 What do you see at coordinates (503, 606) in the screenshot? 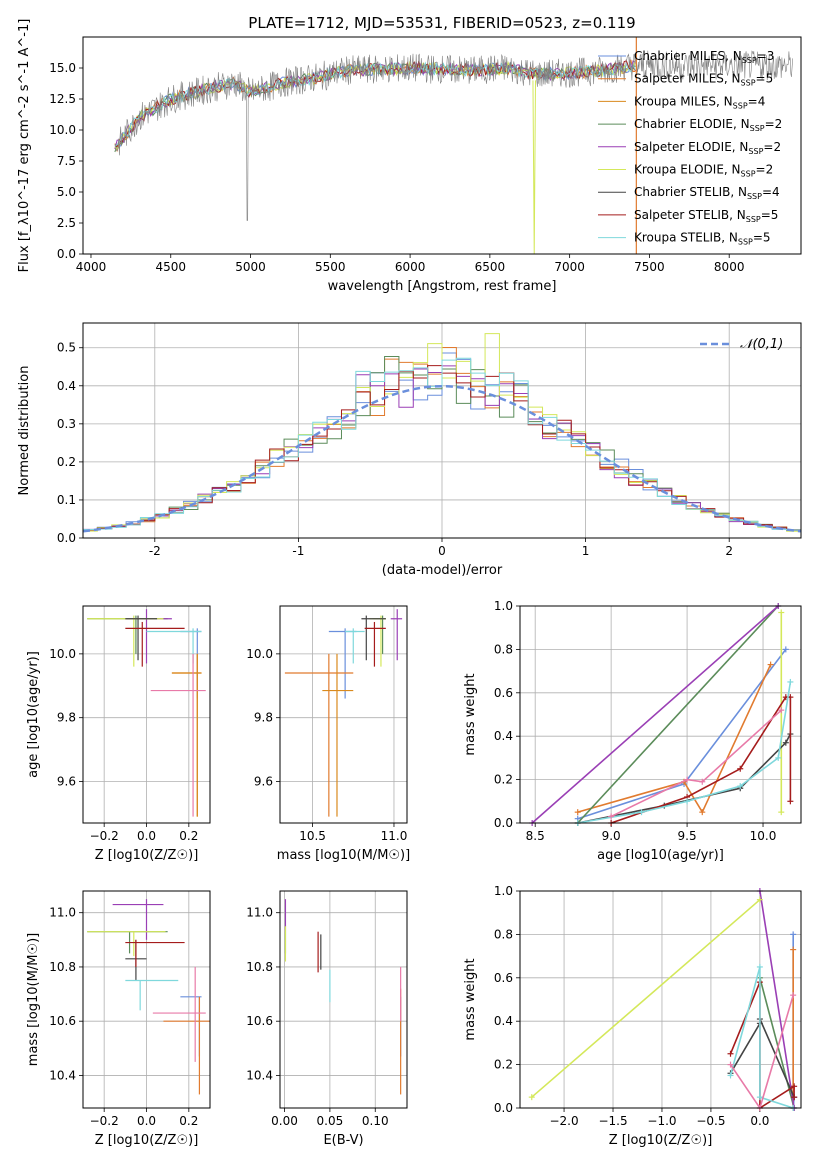
I see `y-tick-label: 1.0` at bounding box center [503, 606].